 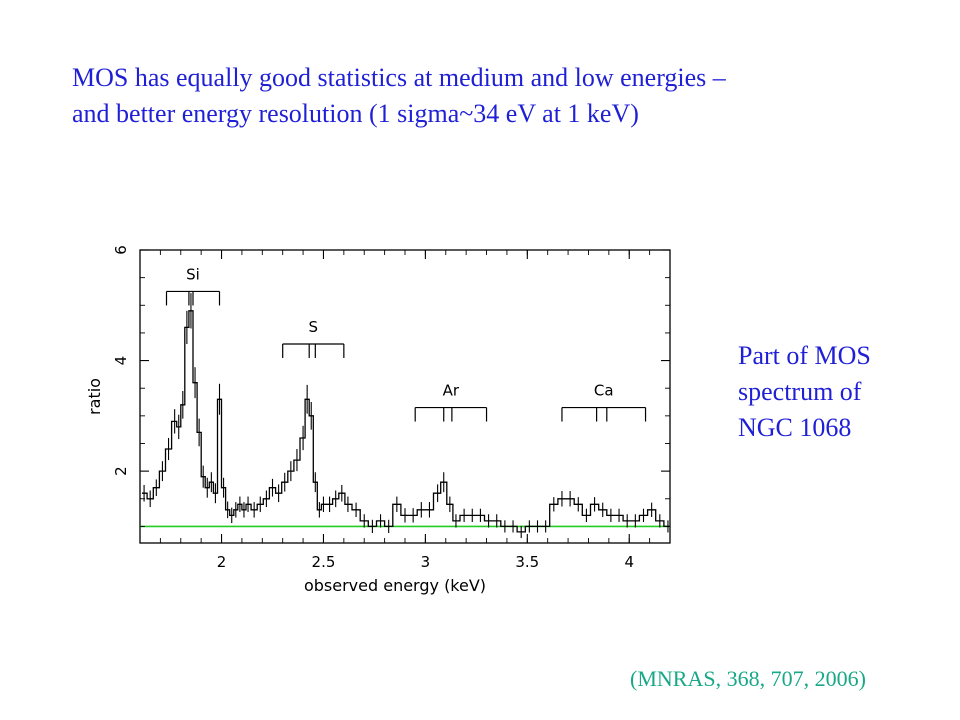 What do you see at coordinates (94, 396) in the screenshot?
I see `y-axis-label: ratio` at bounding box center [94, 396].